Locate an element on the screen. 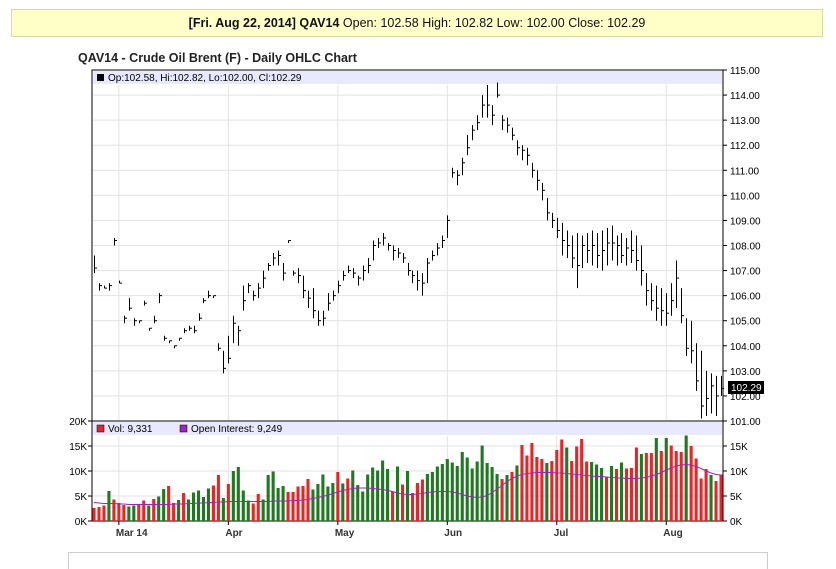 Image resolution: width=836 pixels, height=569 pixels. price-tick-label: 101.00 is located at coordinates (745, 422).